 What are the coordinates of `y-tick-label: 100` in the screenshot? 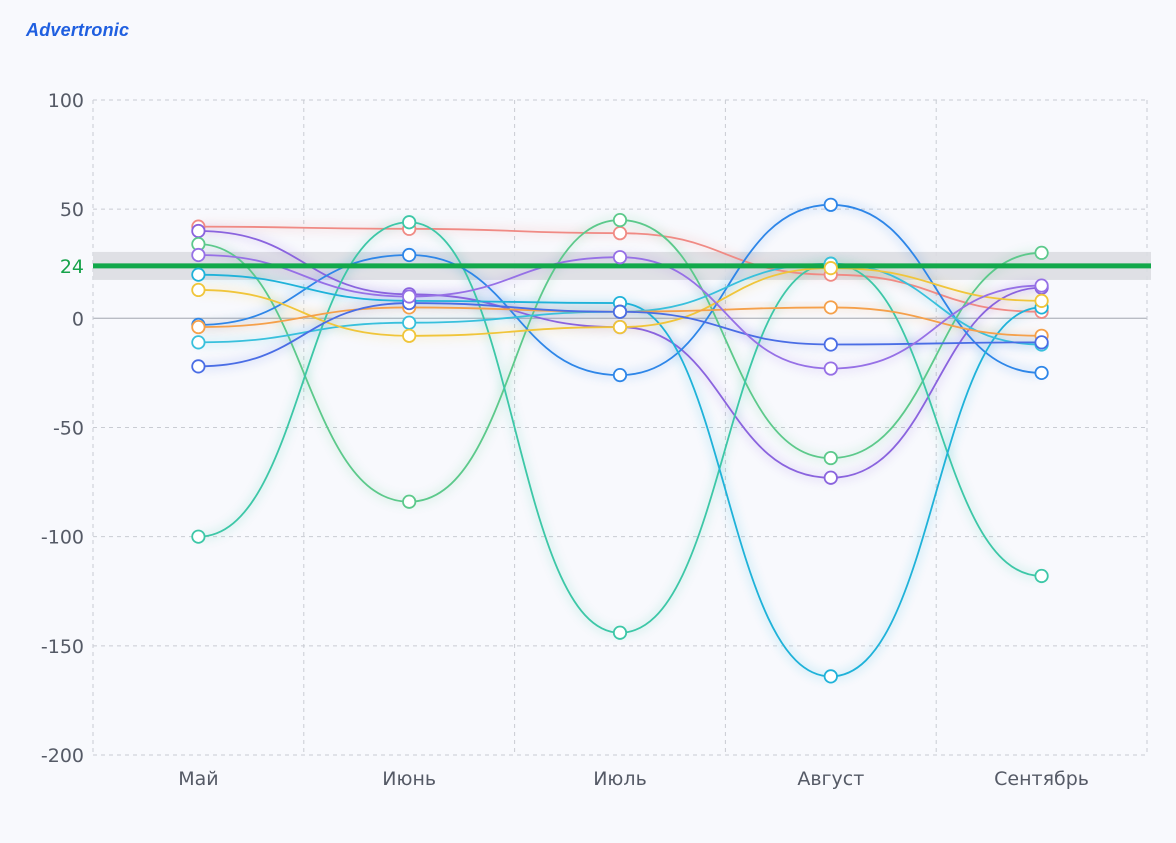 It's located at (66, 101).